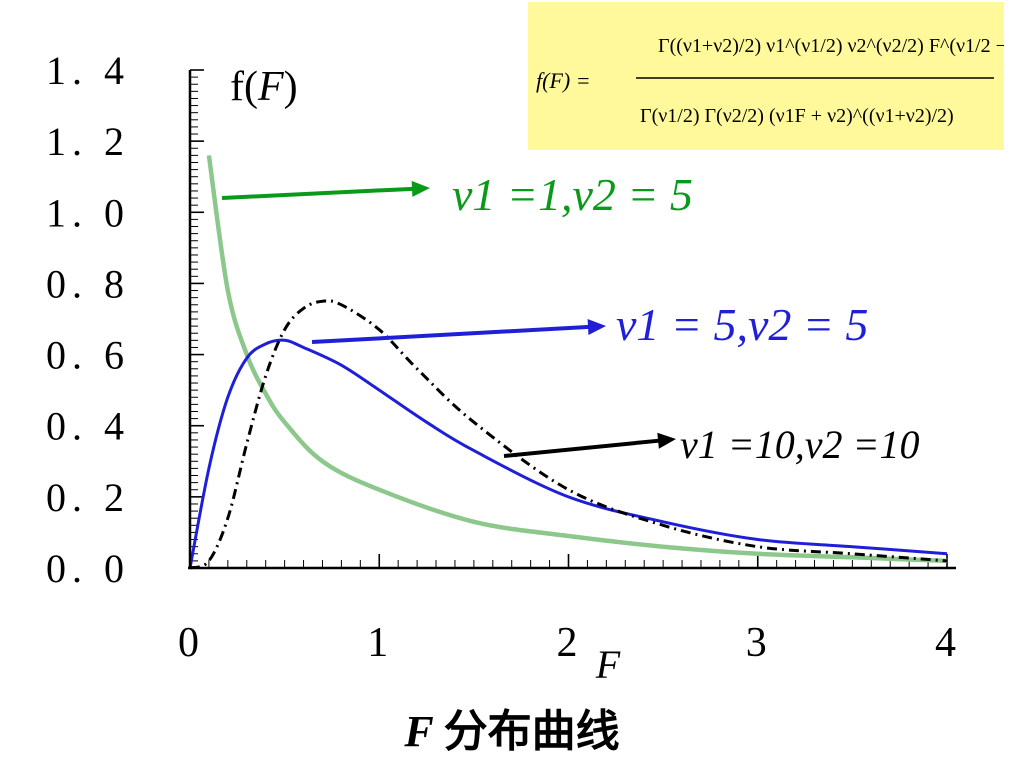  Describe the element at coordinates (88, 319) in the screenshot. I see `y-tick-labels: 0. 0 0. 2 0. 4 0. 6 0. 8 1. 0 1. 2 1. 4` at that location.